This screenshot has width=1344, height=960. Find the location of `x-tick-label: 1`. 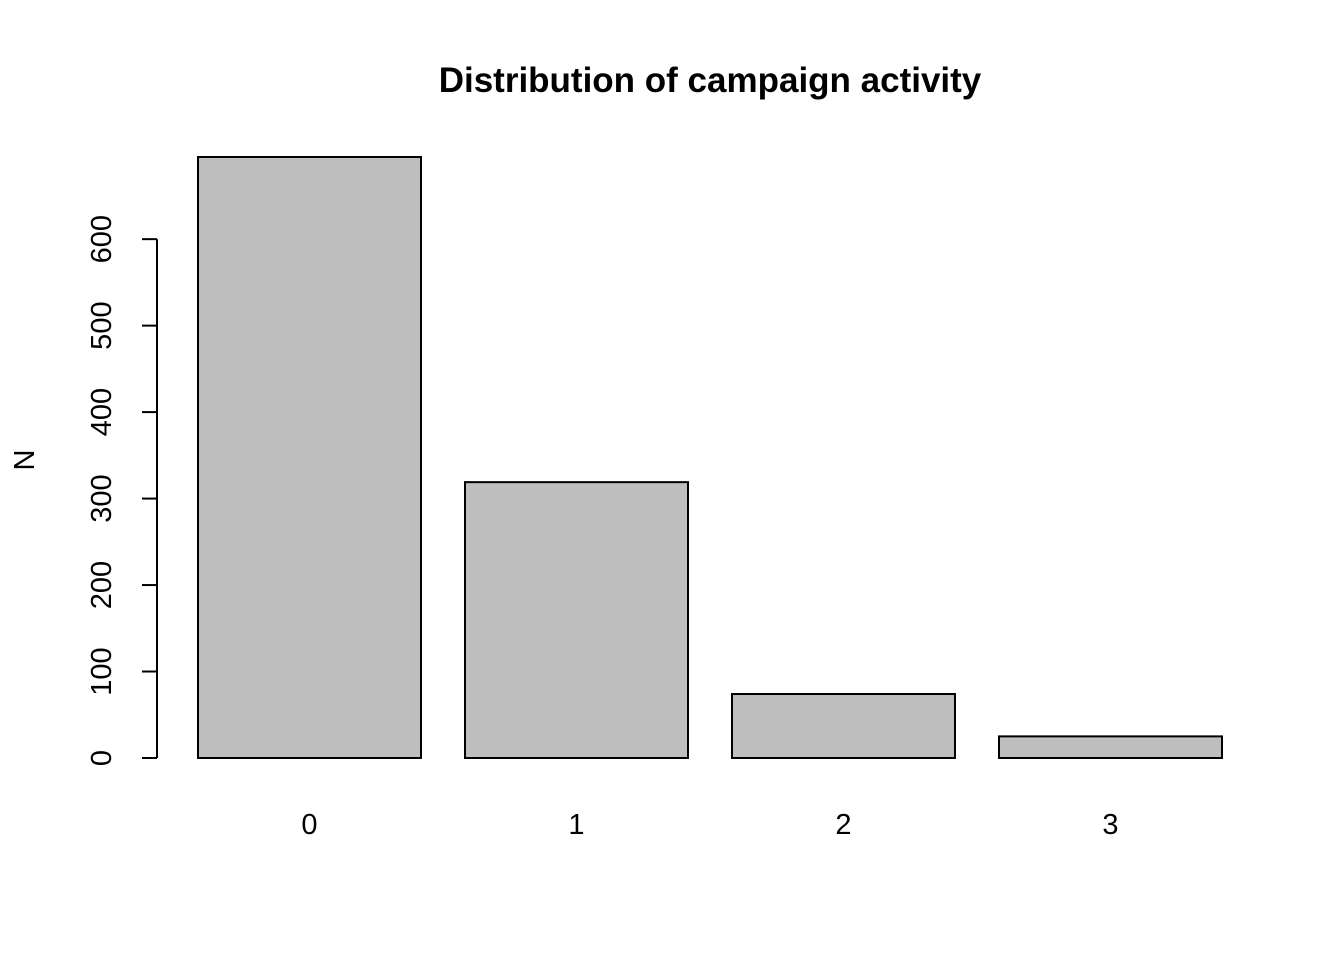

x-tick-label: 1 is located at coordinates (576, 825).